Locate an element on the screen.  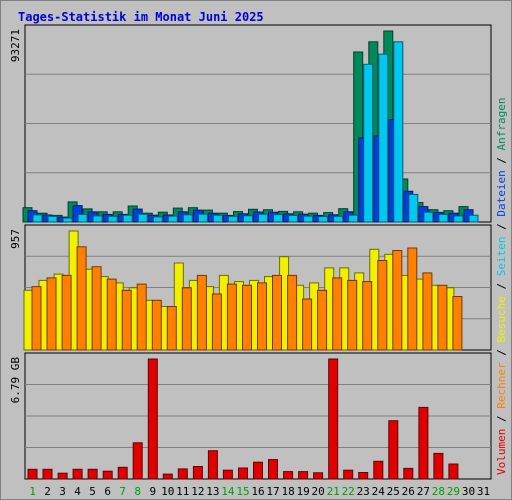
x-tick-label-day-5: 5 is located at coordinates (92, 491).